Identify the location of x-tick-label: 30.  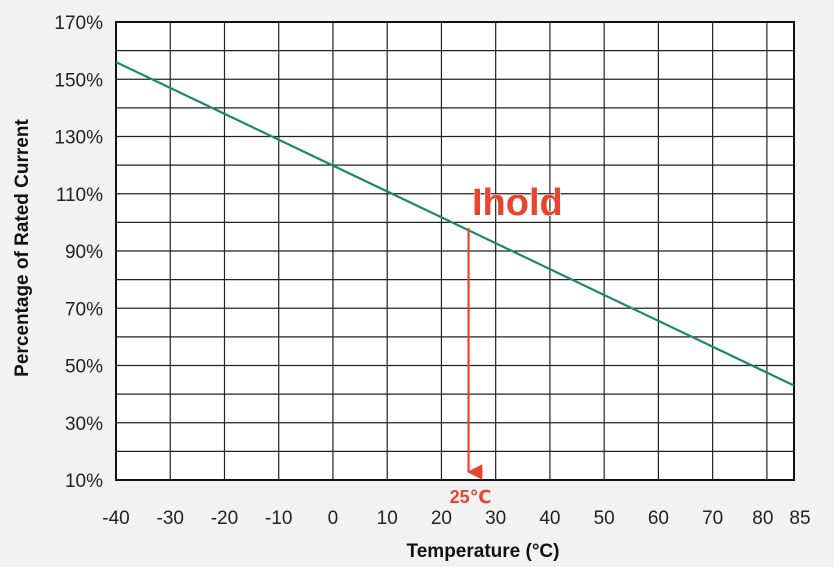
(495, 518).